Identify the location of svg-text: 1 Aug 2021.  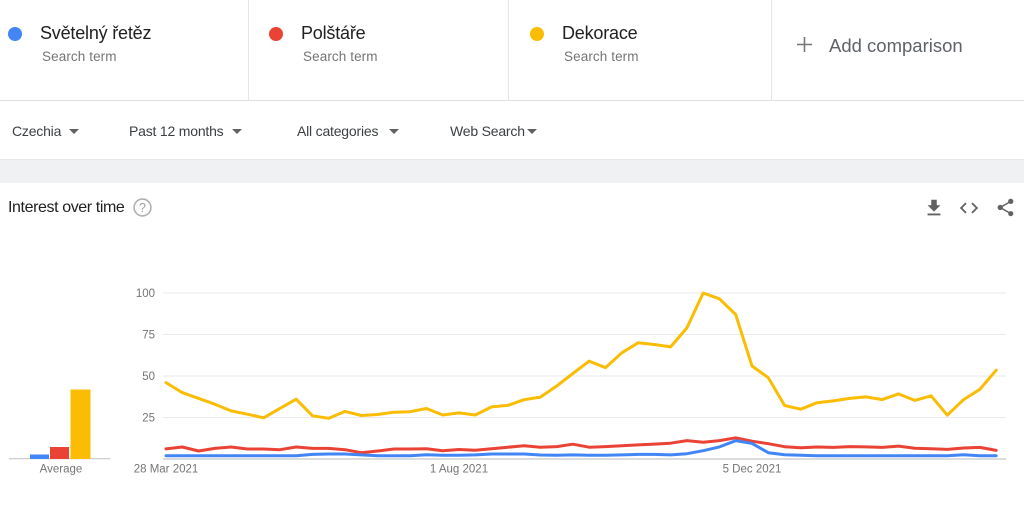
(459, 470).